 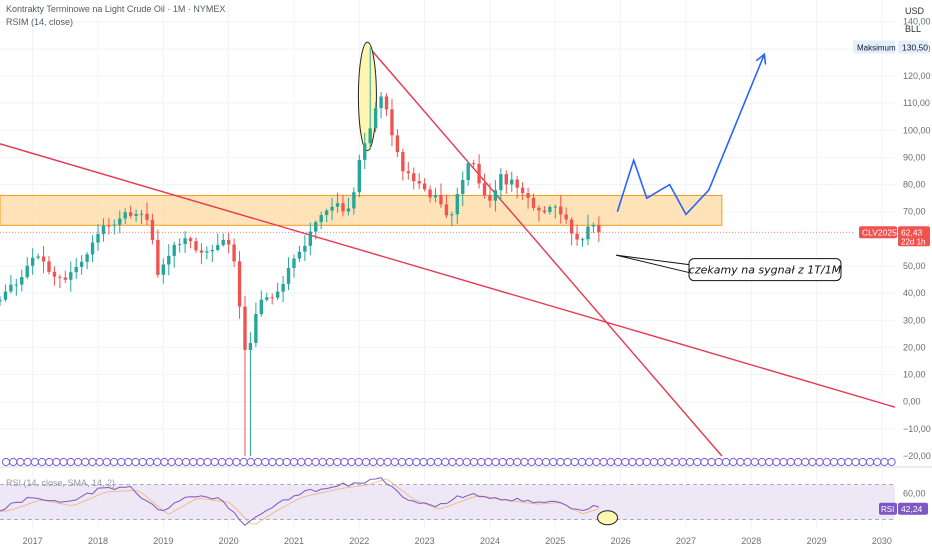 I want to click on projection-path, so click(x=691, y=134).